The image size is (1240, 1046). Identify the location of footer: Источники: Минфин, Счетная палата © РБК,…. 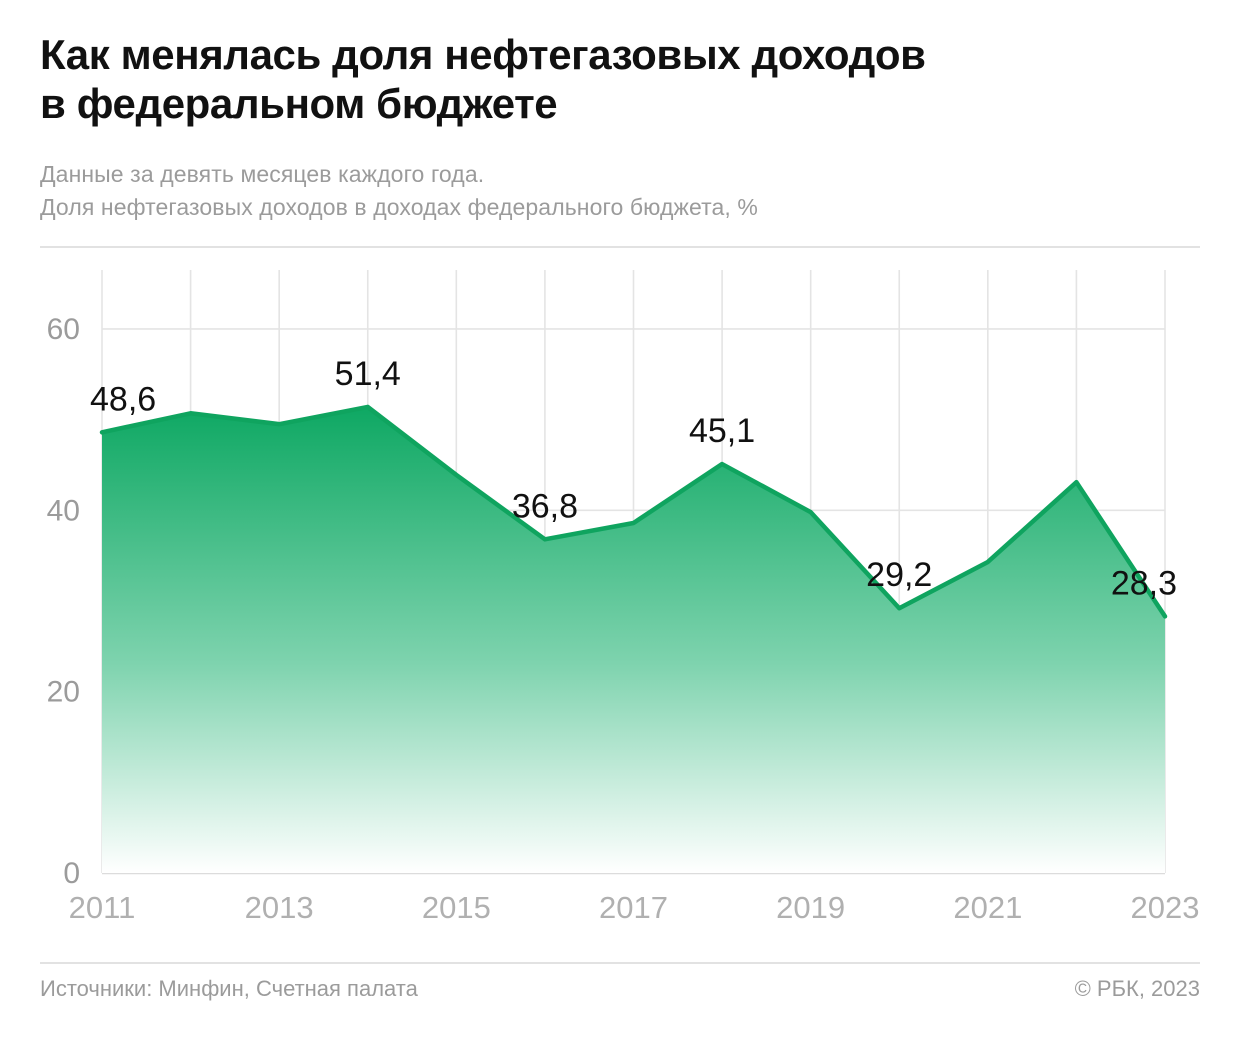
(620, 989).